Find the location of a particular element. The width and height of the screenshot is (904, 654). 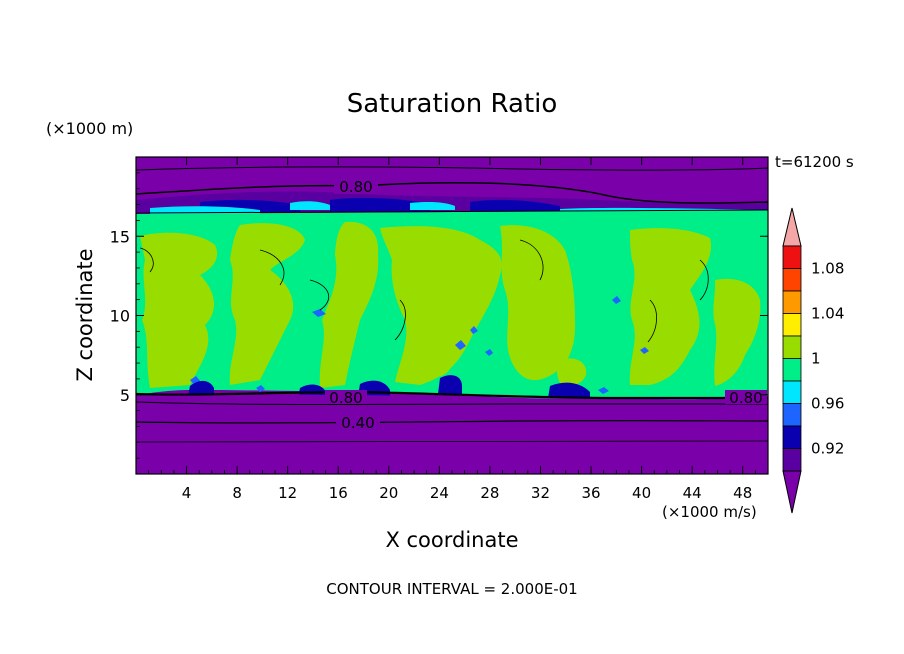

contour-interval-footer: CONTOUR INTERVAL = 2.000E-01 is located at coordinates (451, 589).